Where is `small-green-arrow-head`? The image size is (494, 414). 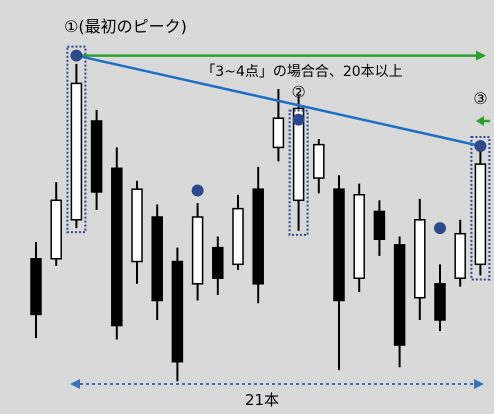 small-green-arrow-head is located at coordinates (480, 121).